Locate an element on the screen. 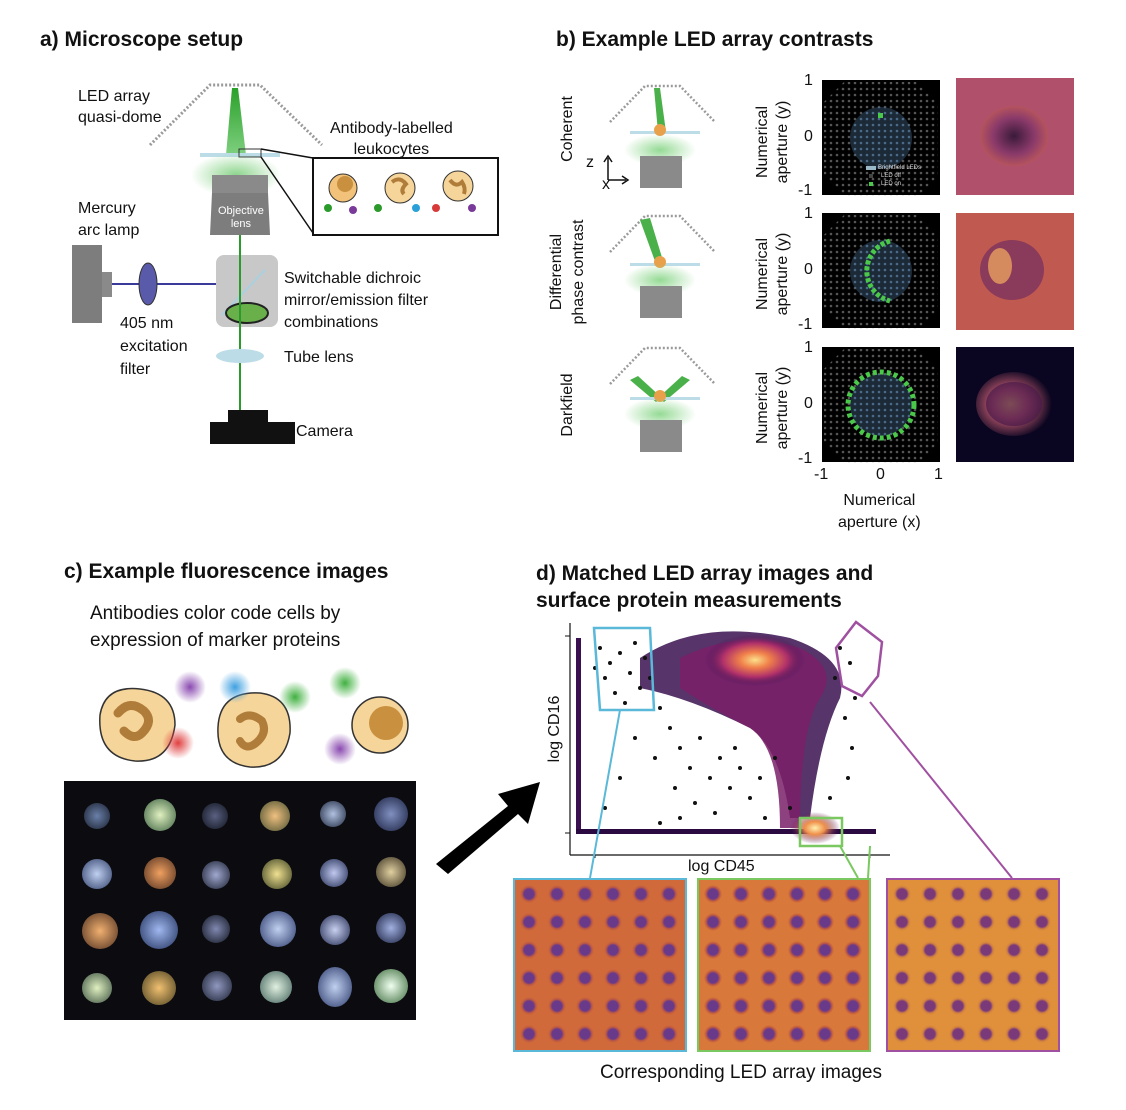  mercury-lamp-label: Mercury arc lamp is located at coordinates (109, 219).